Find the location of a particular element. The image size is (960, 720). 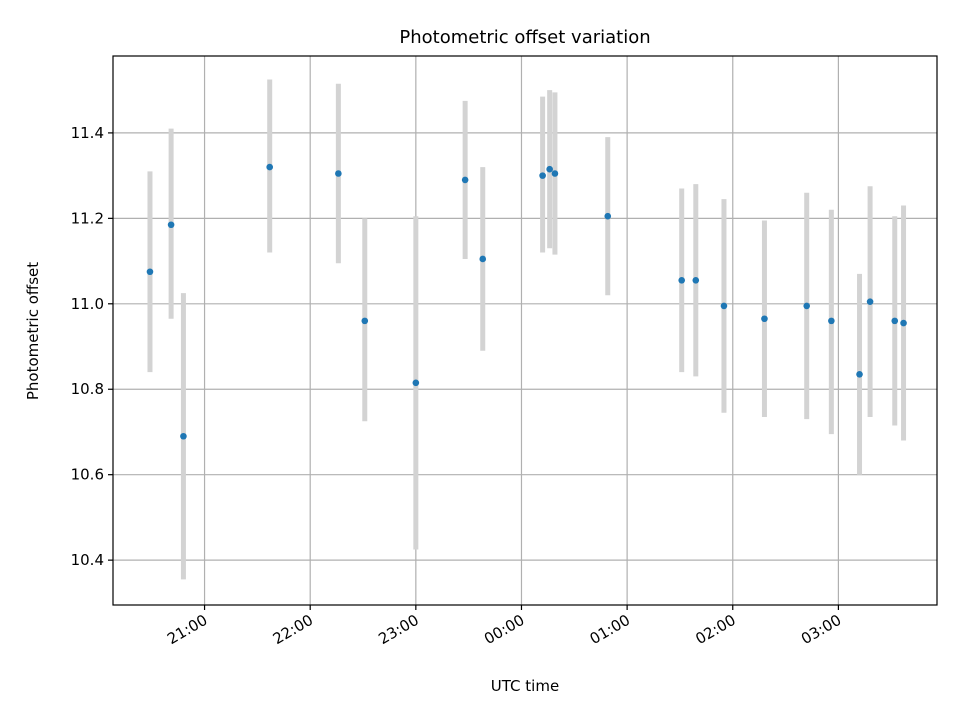

y-tick-label: 10.4 is located at coordinates (87, 560).